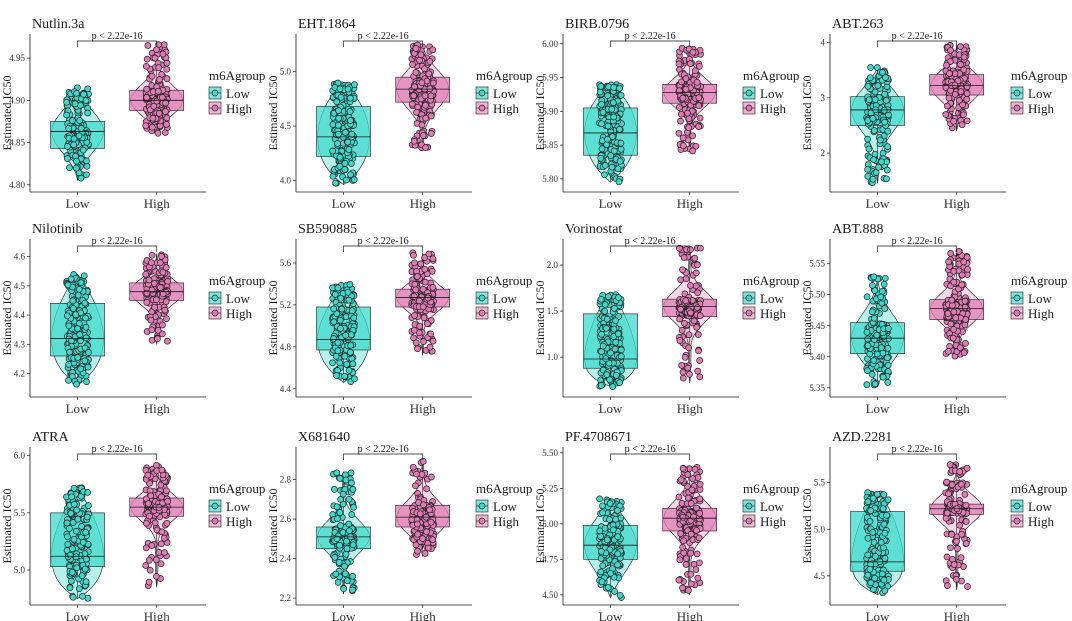 This screenshot has width=1072, height=621. What do you see at coordinates (324, 437) in the screenshot?
I see `panel-title: X681640` at bounding box center [324, 437].